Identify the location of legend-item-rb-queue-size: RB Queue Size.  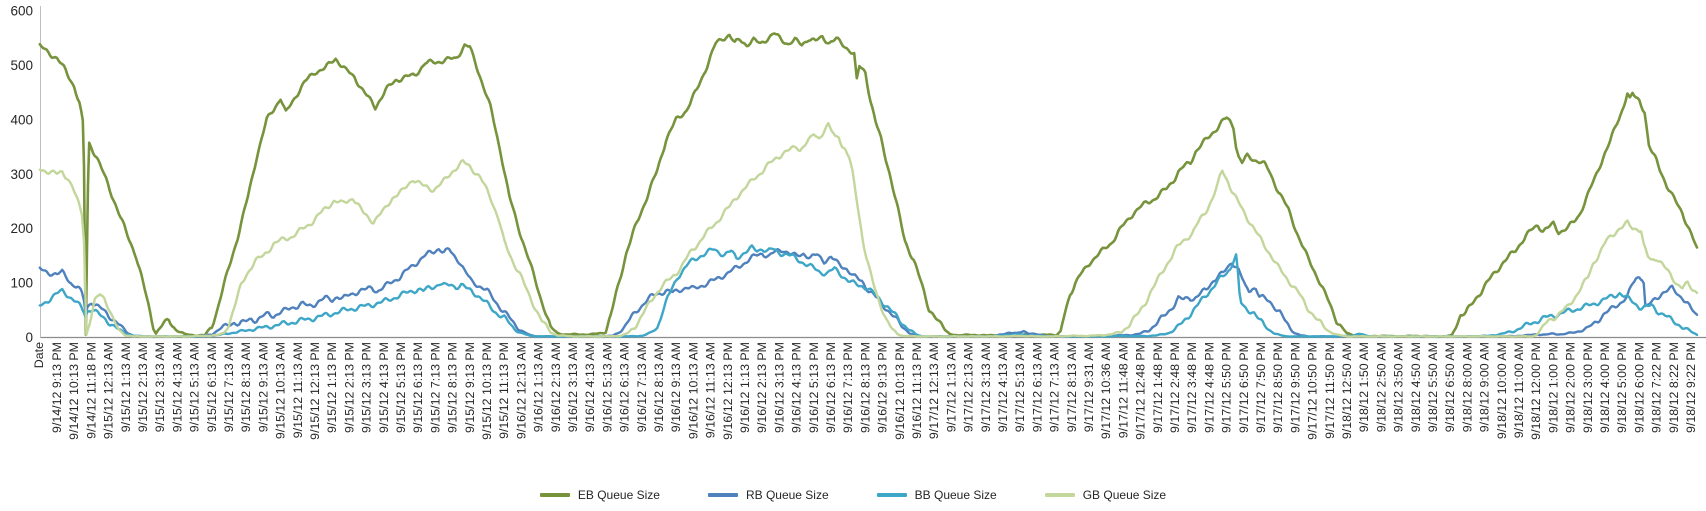
(768, 495).